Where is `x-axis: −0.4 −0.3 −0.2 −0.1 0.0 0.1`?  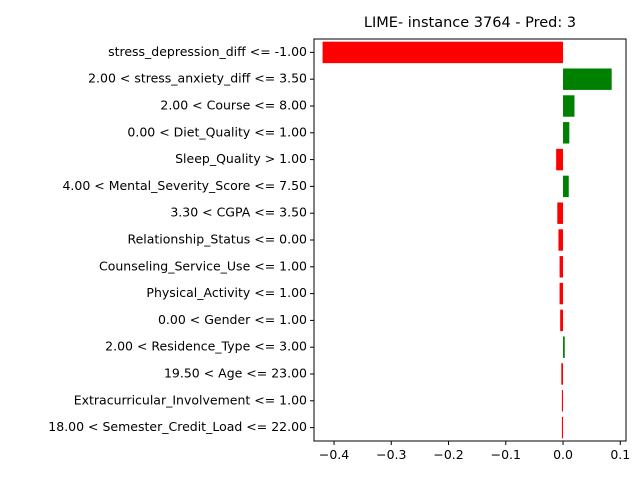 x-axis: −0.4 −0.3 −0.2 −0.1 0.0 0.1 is located at coordinates (474, 451).